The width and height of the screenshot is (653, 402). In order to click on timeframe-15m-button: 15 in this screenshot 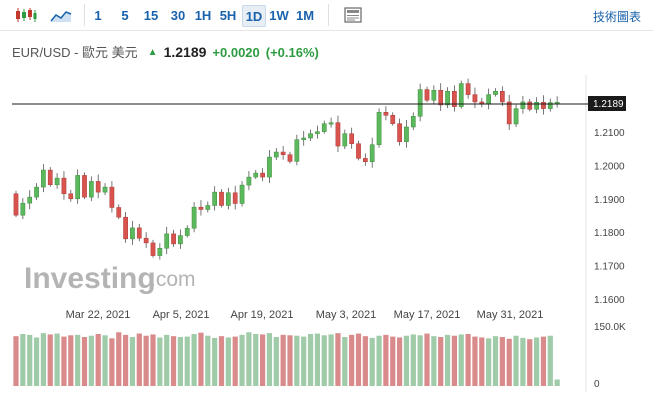, I will do `click(151, 15)`.